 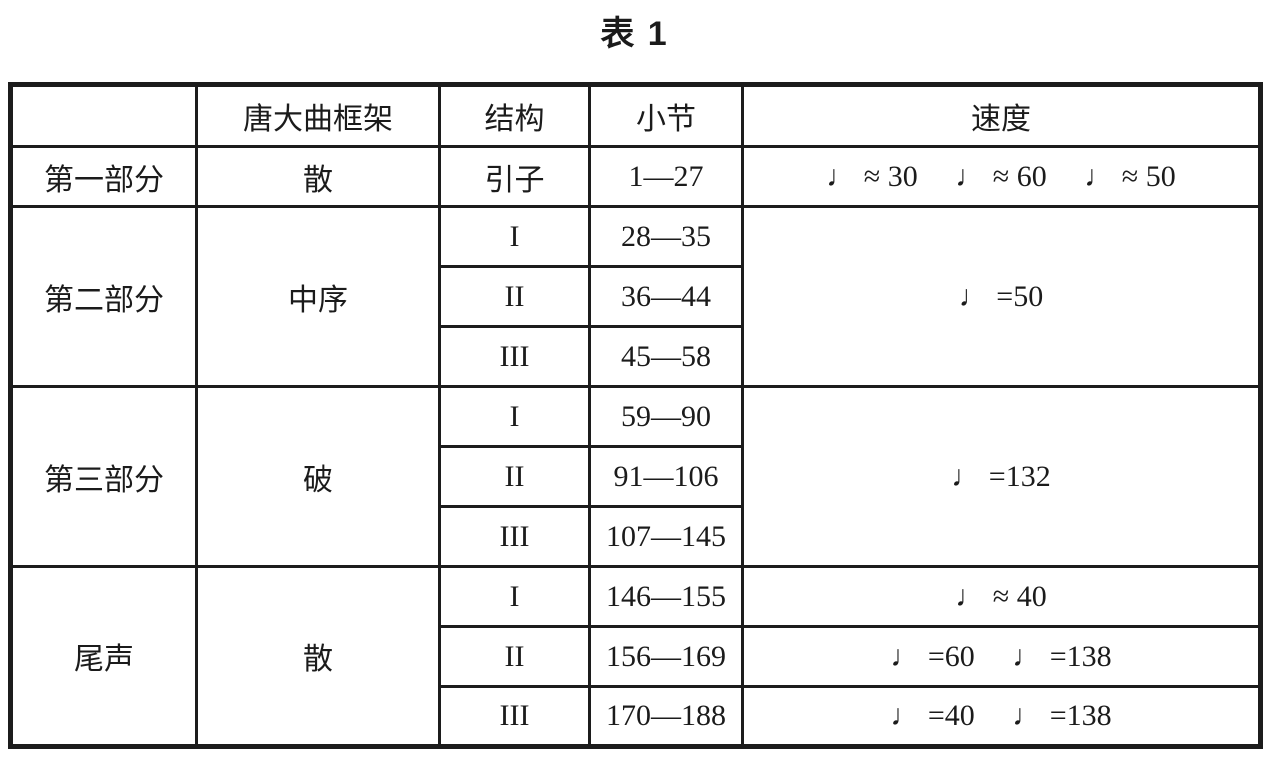 What do you see at coordinates (1001, 716) in the screenshot?
I see `cell-tempo: ♩ =40 ♩ =138` at bounding box center [1001, 716].